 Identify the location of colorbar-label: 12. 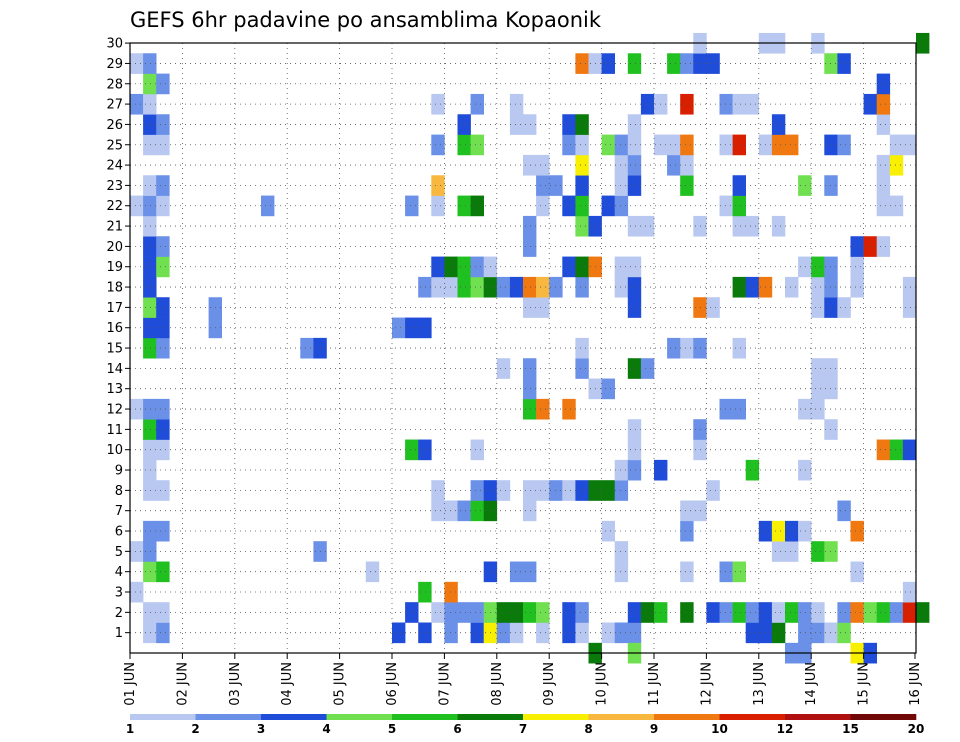
(785, 729).